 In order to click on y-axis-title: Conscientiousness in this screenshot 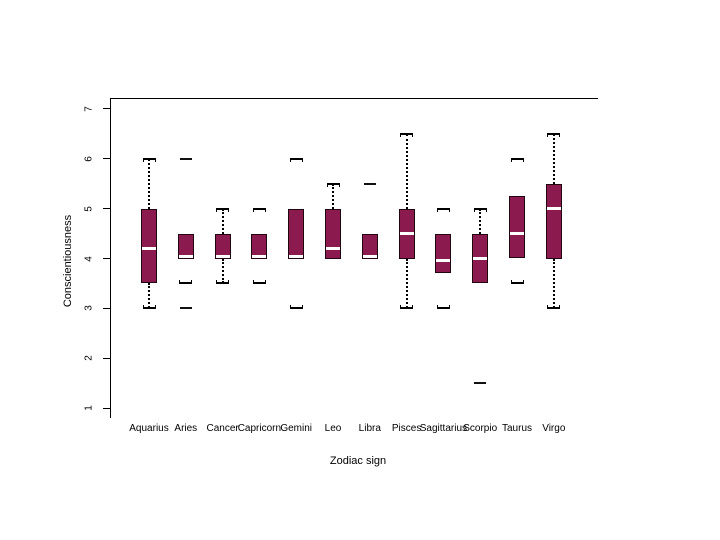, I will do `click(68, 261)`.